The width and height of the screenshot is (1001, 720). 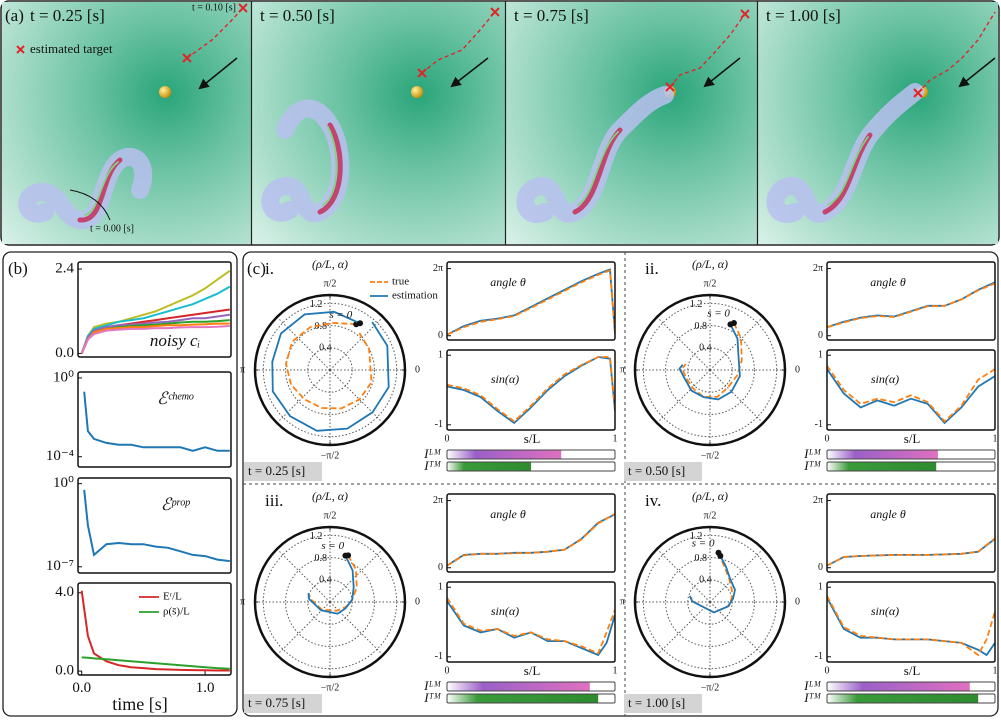 What do you see at coordinates (701, 558) in the screenshot?
I see `r-tick-label: 0.8` at bounding box center [701, 558].